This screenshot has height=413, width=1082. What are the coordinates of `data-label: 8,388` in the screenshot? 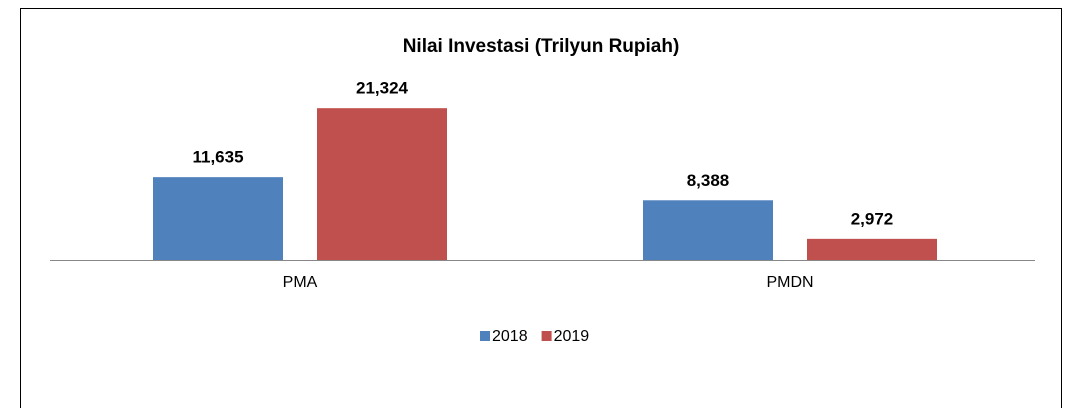 It's located at (708, 180).